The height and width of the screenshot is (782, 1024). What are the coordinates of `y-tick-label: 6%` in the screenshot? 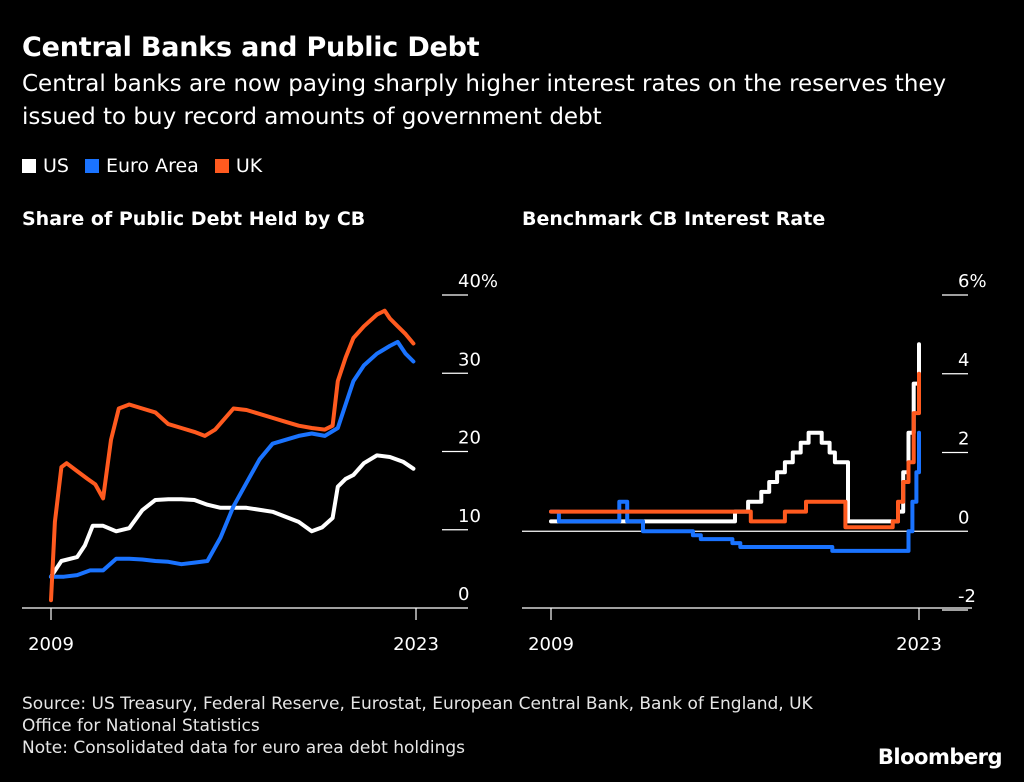 It's located at (972, 281).